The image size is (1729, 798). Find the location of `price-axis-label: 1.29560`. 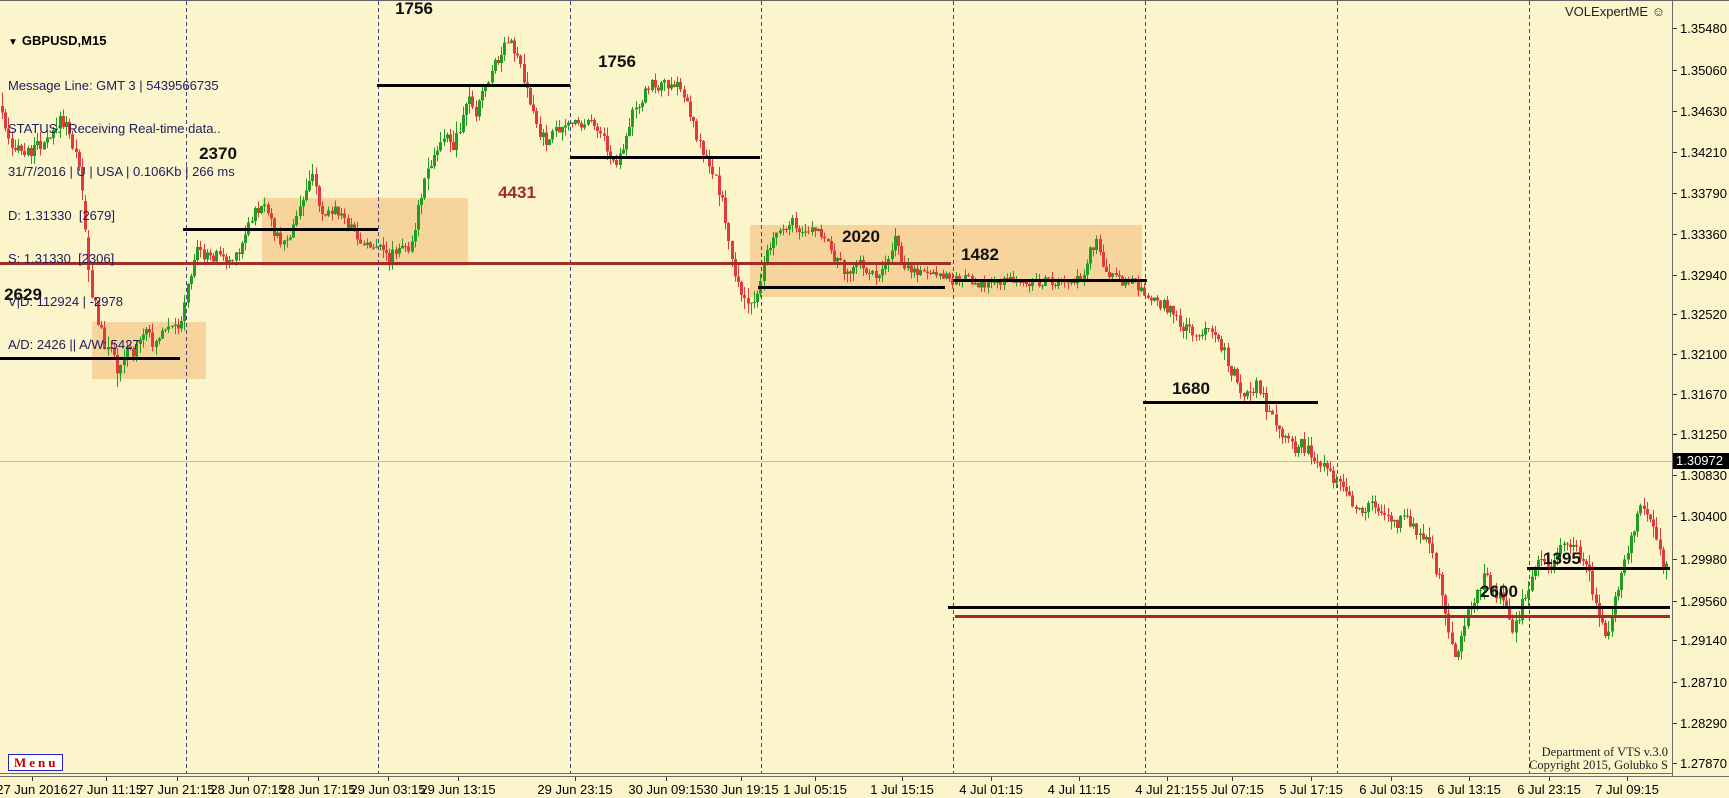

price-axis-label: 1.29560 is located at coordinates (1703, 601).